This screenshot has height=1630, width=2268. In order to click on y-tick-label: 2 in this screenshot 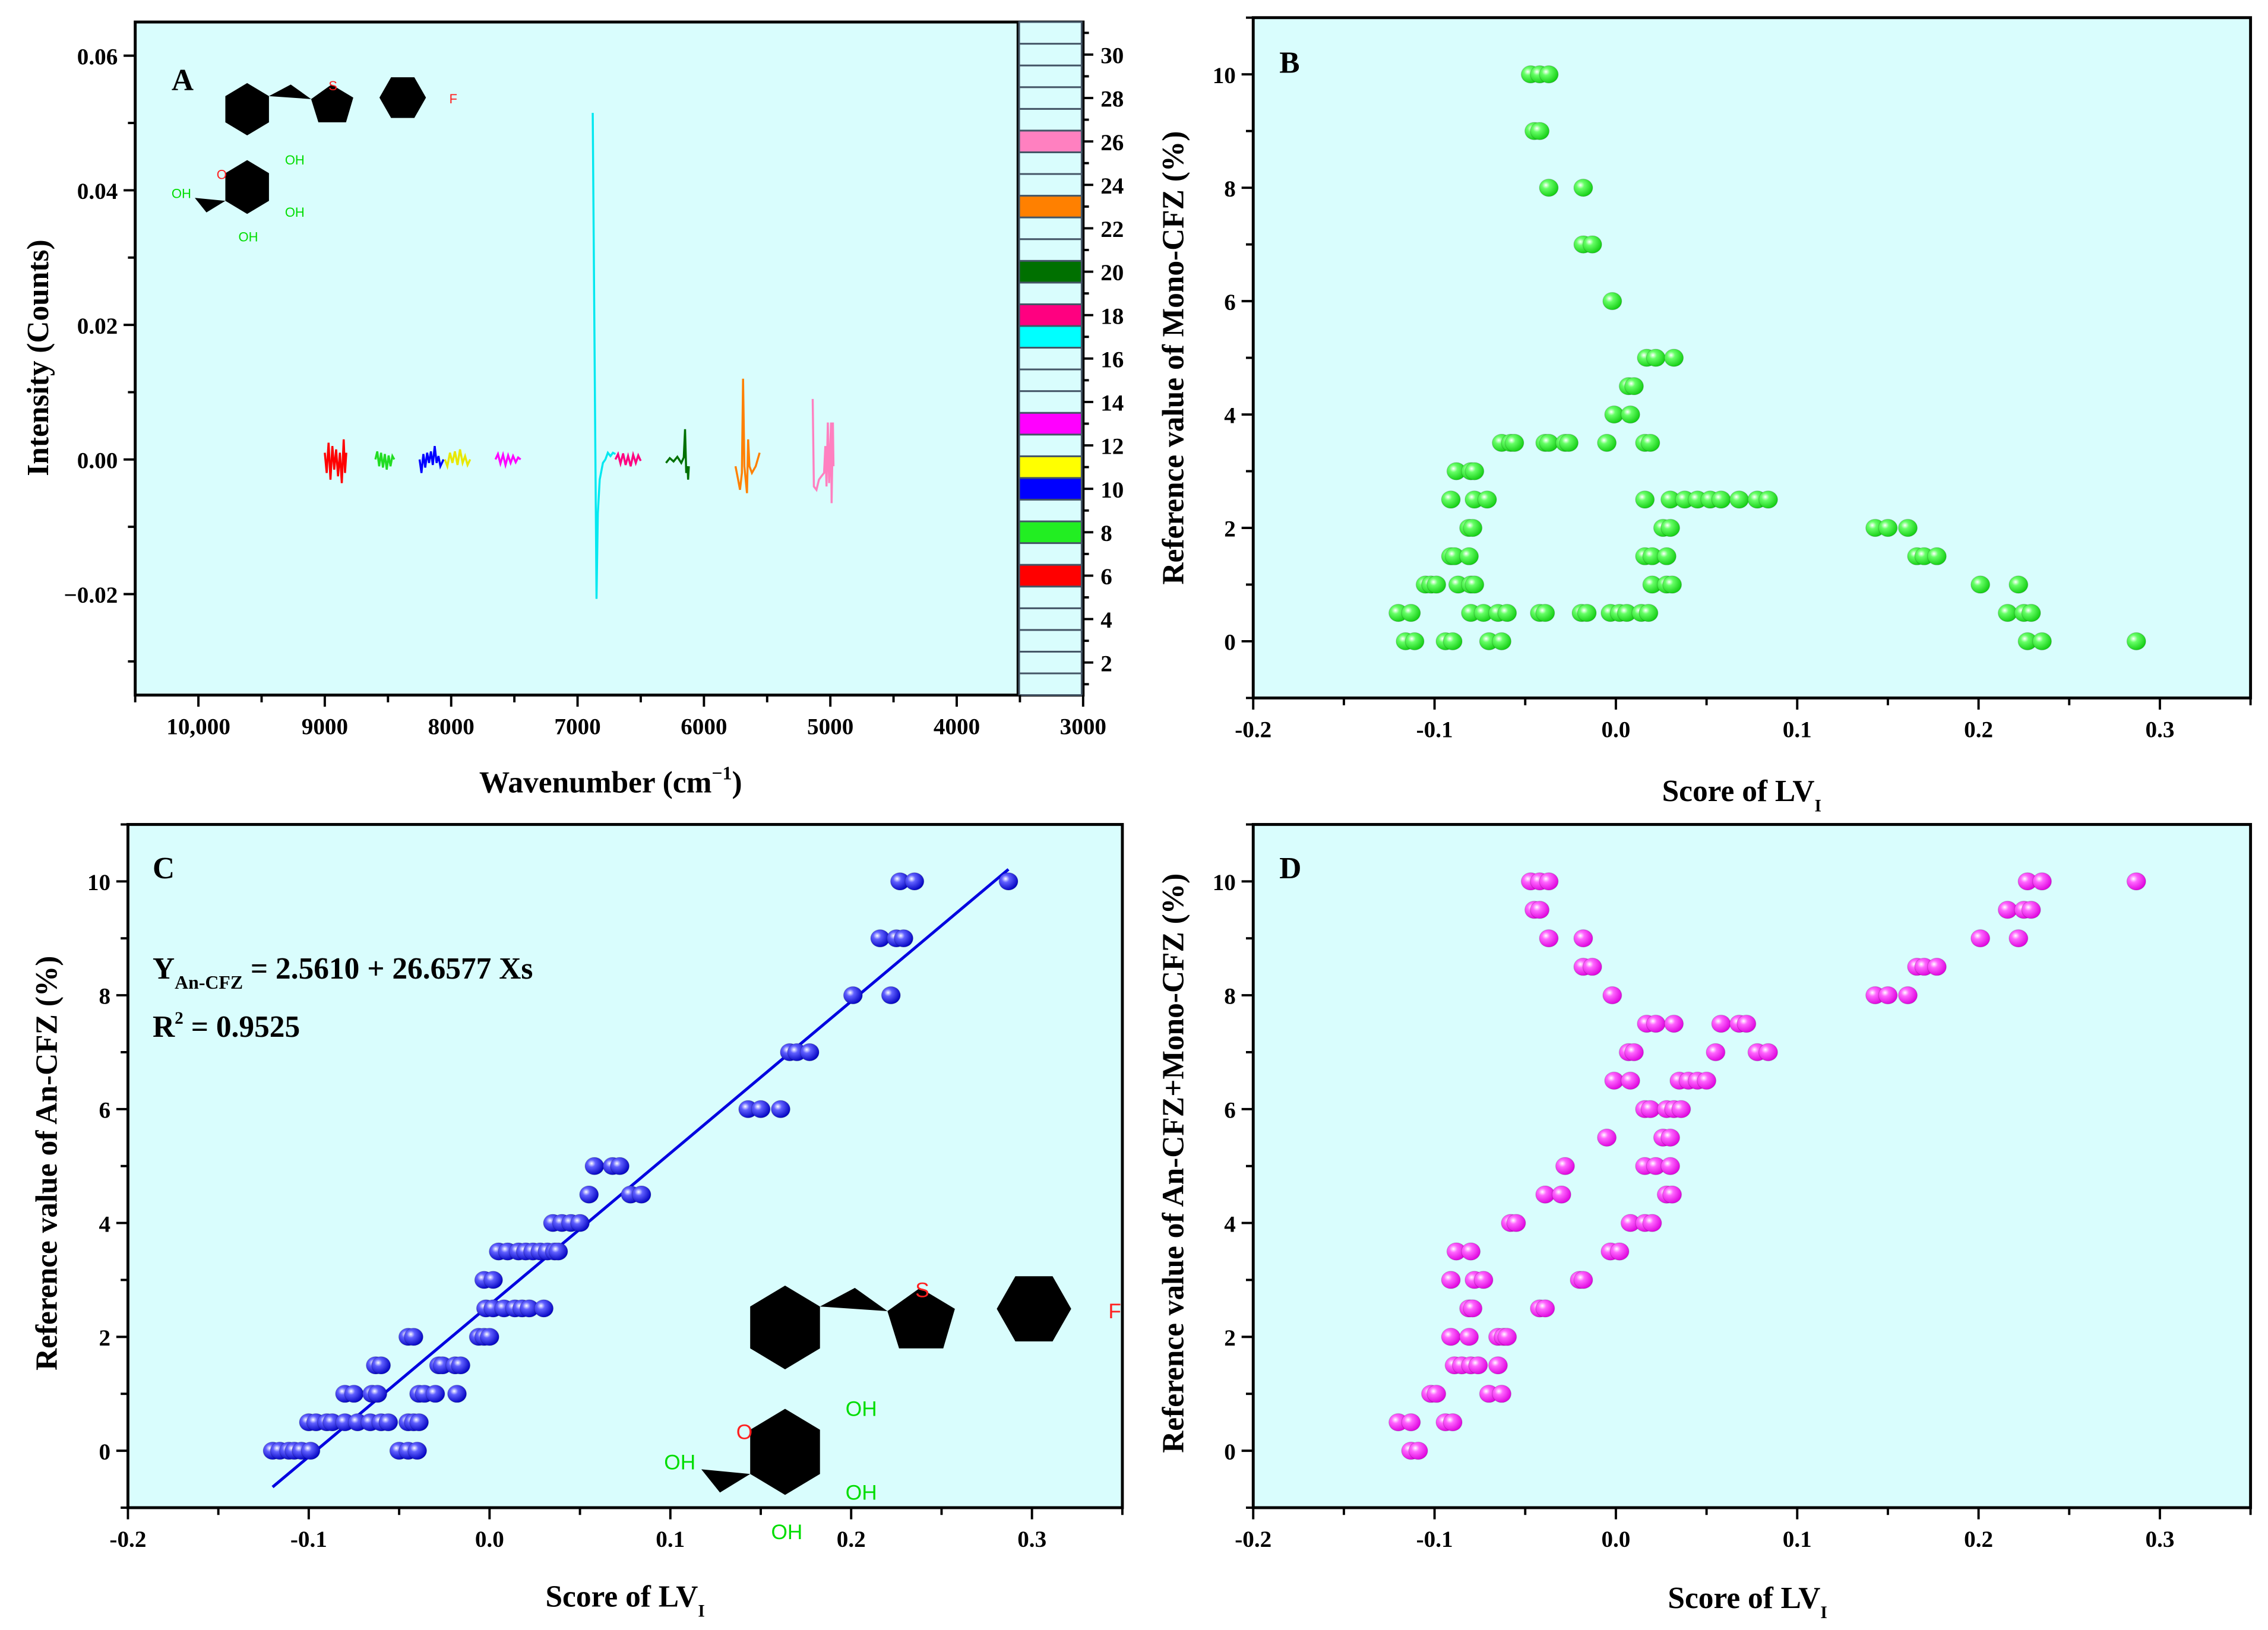, I will do `click(104, 1338)`.